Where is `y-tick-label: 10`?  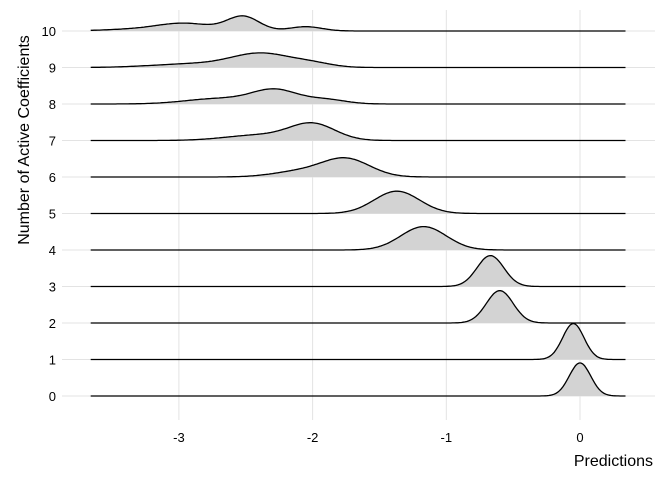
y-tick-label: 10 is located at coordinates (49, 31).